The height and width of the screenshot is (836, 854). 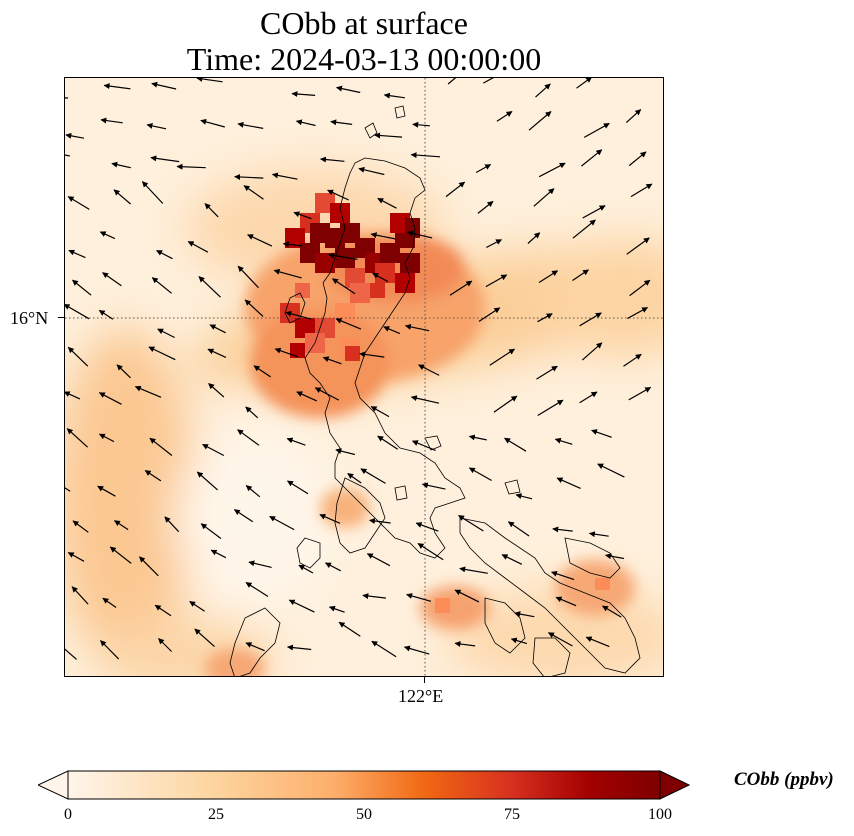 I want to click on negros-coastline, so click(x=551, y=656).